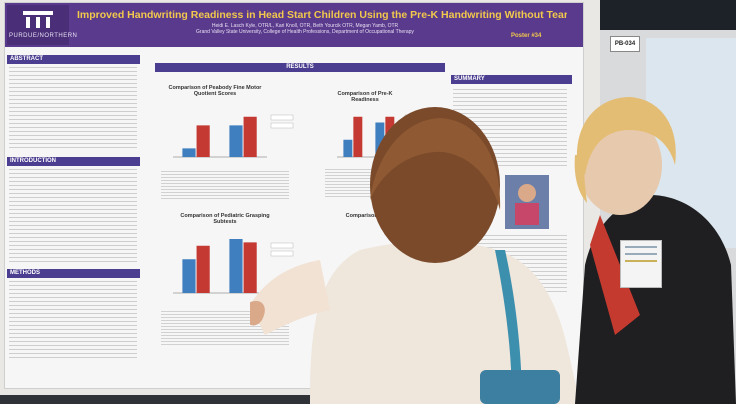 This screenshot has height=404, width=736. Describe the element at coordinates (73, 273) in the screenshot. I see `section-methods-heading: METHODS` at that location.